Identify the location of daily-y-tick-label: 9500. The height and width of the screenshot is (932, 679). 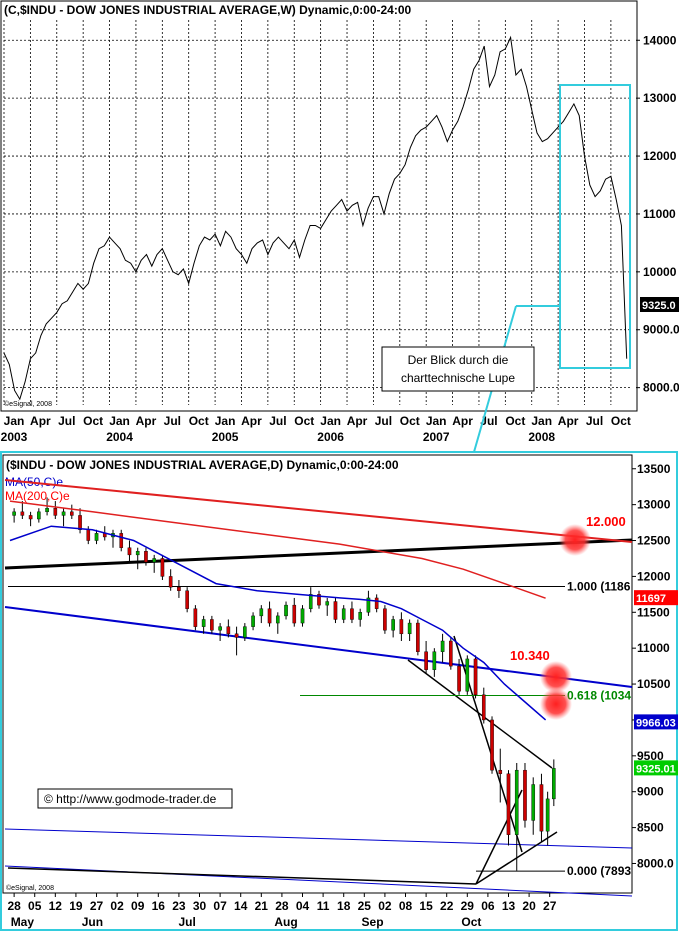
(650, 756).